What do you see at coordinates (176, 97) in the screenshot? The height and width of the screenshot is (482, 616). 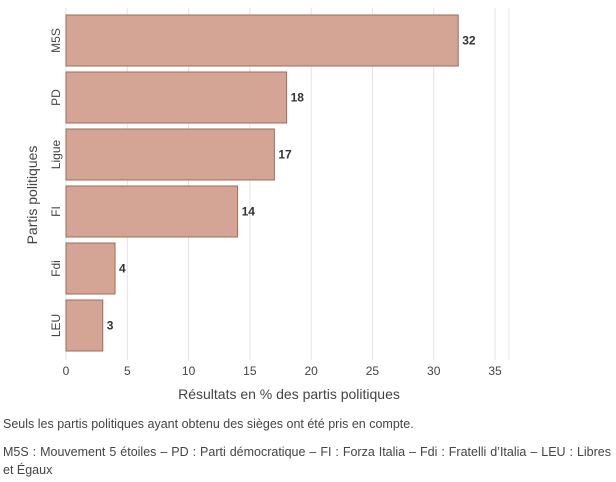 I see `bar-pd` at bounding box center [176, 97].